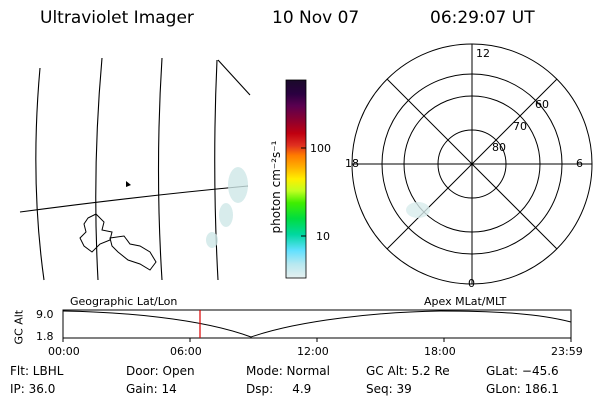 The image size is (600, 400). I want to click on orbit-plot-frame, so click(317, 324).